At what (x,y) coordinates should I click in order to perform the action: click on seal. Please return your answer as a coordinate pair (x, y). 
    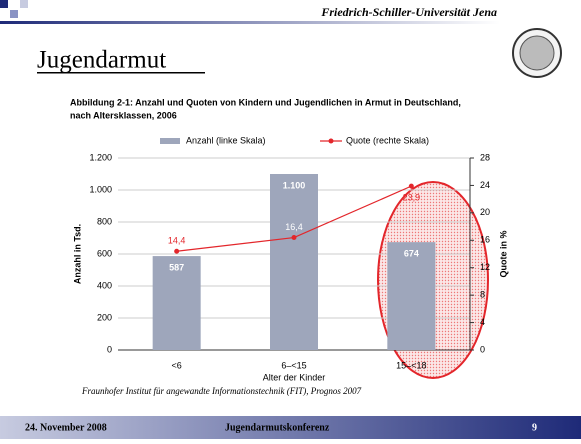
    Looking at the image, I should click on (537, 53).